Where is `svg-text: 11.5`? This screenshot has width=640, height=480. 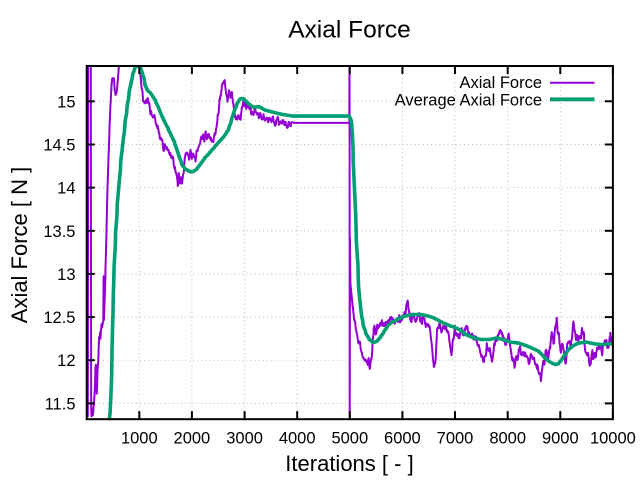 svg-text: 11.5 is located at coordinates (60, 404).